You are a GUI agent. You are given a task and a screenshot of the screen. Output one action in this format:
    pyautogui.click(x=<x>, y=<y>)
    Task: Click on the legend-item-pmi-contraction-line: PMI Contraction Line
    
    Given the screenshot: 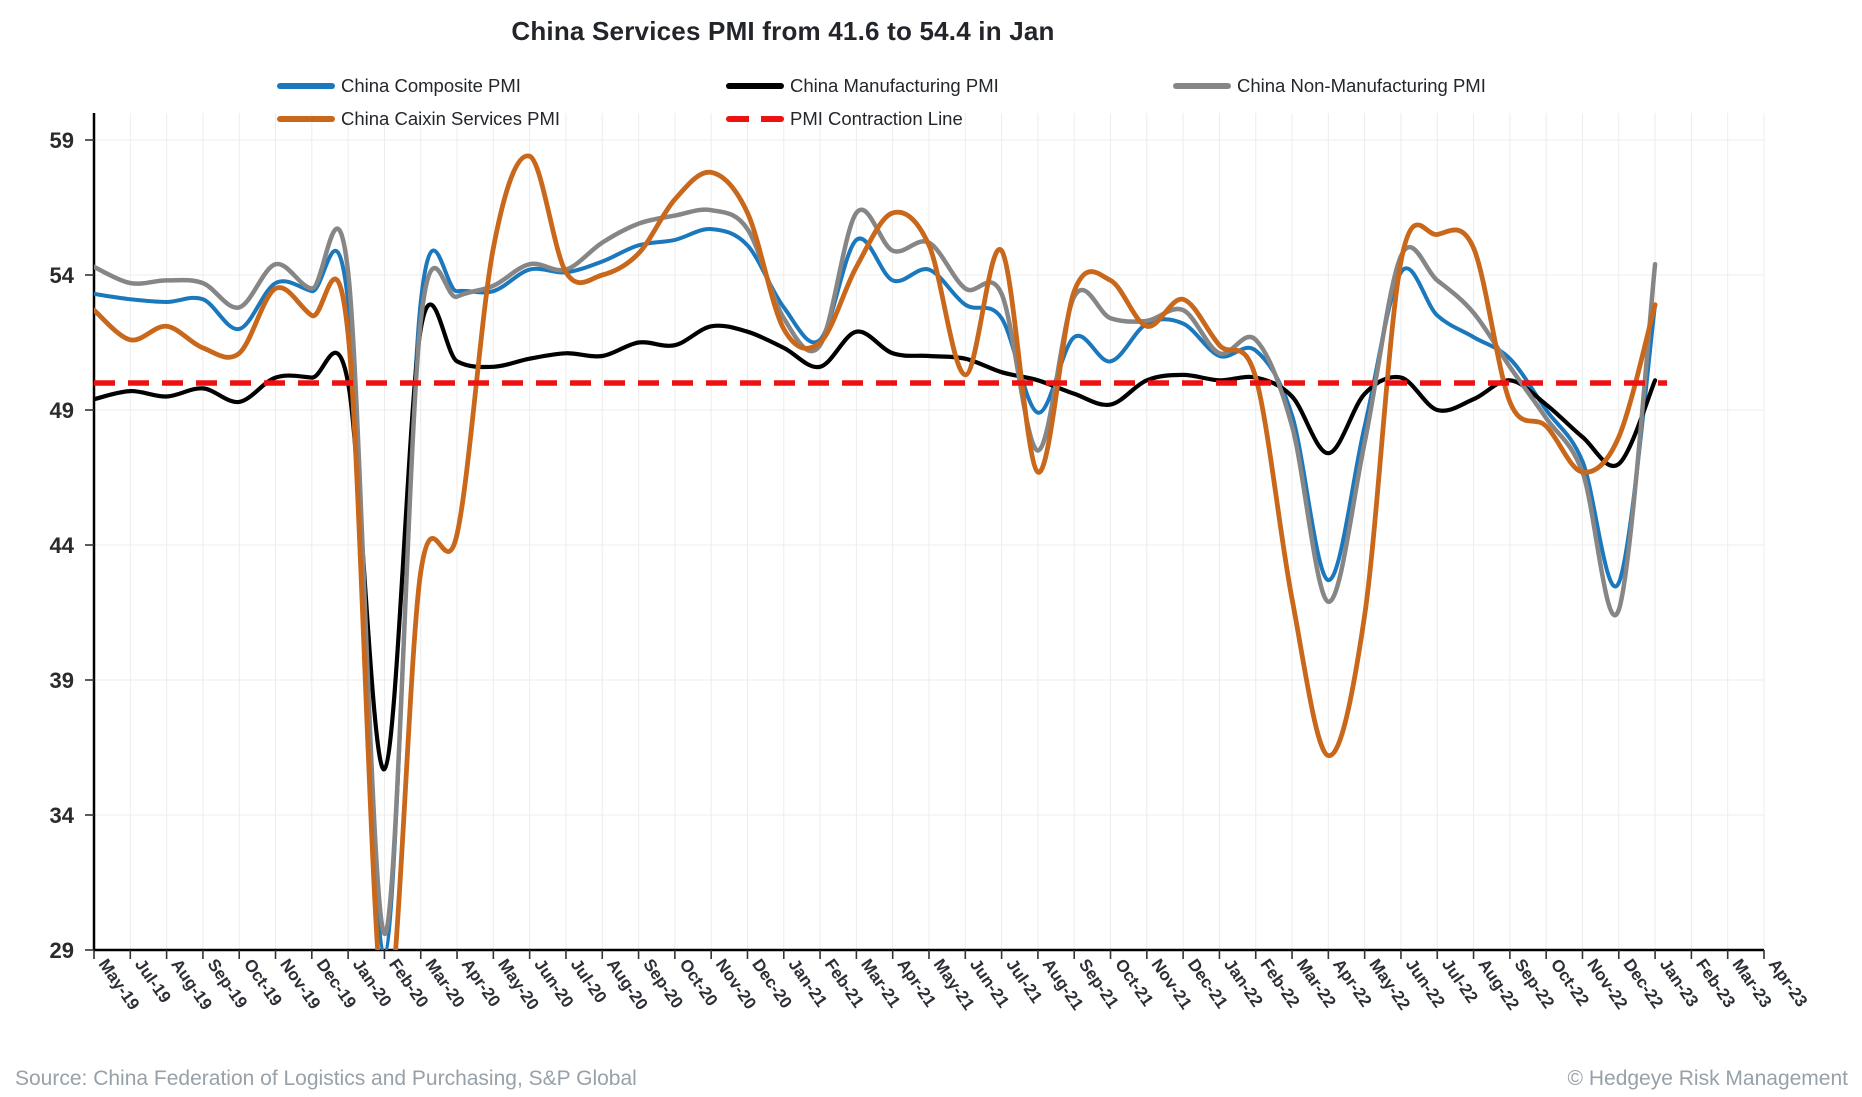 What is the action you would take?
    pyautogui.click(x=844, y=119)
    